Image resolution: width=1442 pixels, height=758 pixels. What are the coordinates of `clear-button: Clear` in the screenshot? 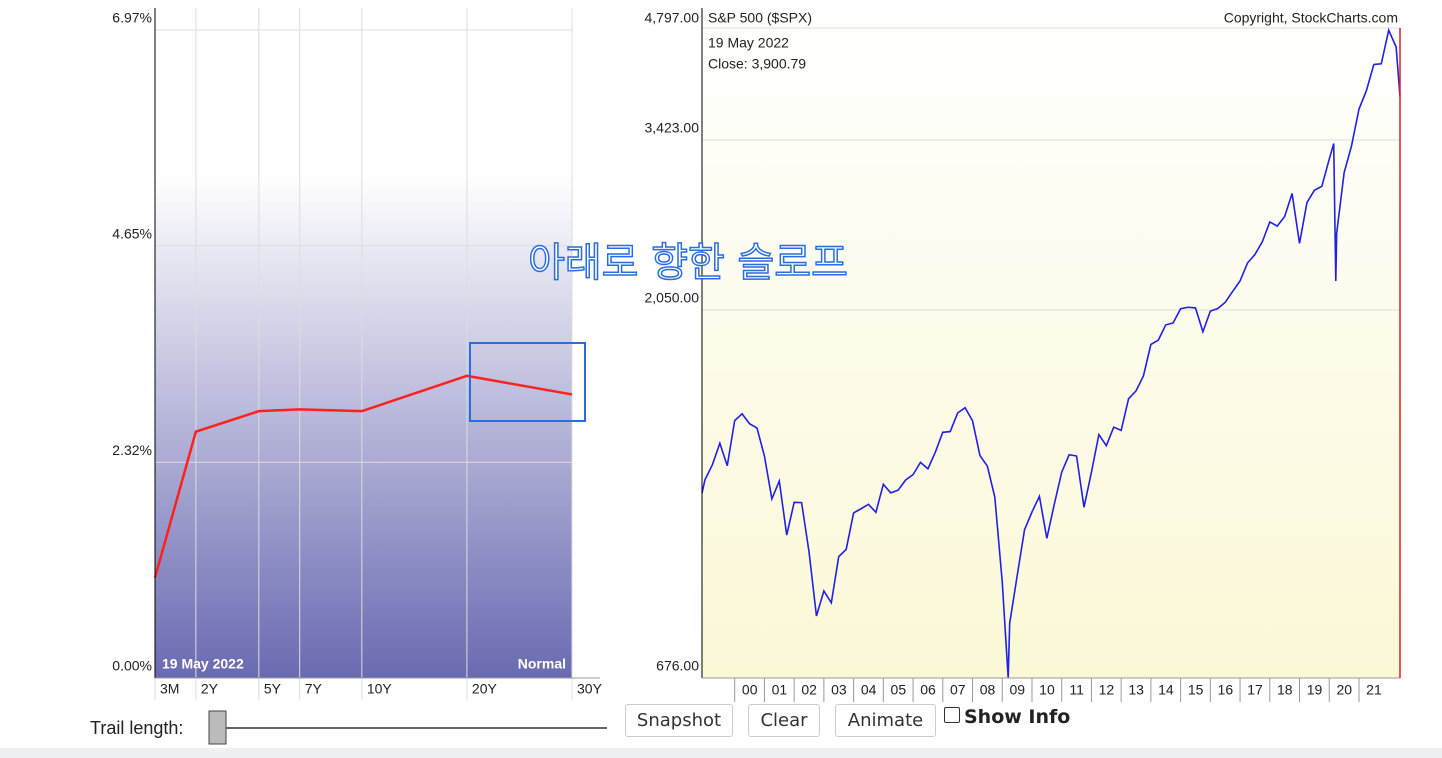 It's located at (784, 720).